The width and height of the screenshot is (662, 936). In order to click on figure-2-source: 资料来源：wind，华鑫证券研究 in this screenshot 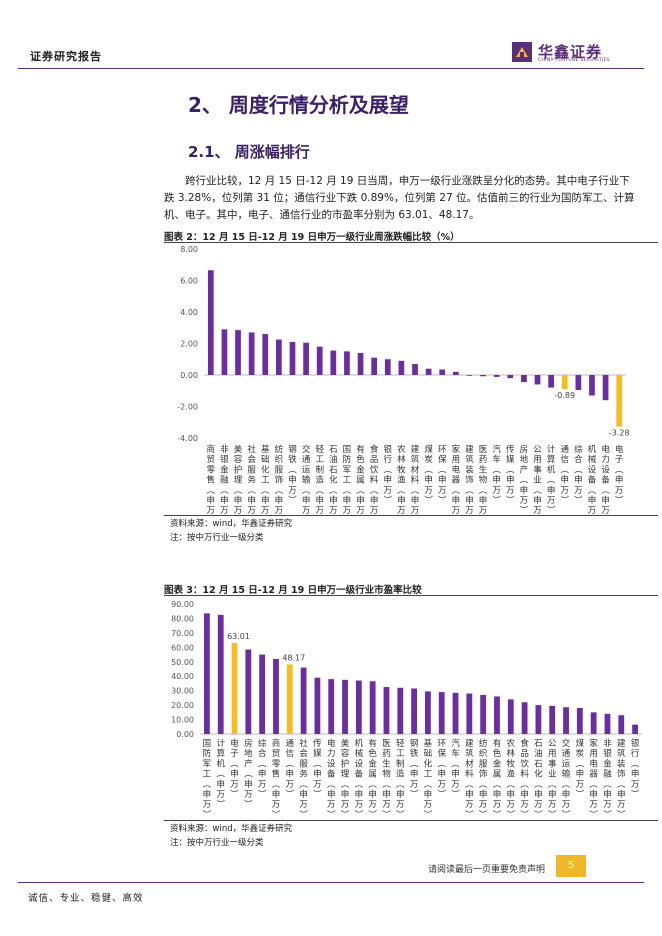, I will do `click(231, 524)`.